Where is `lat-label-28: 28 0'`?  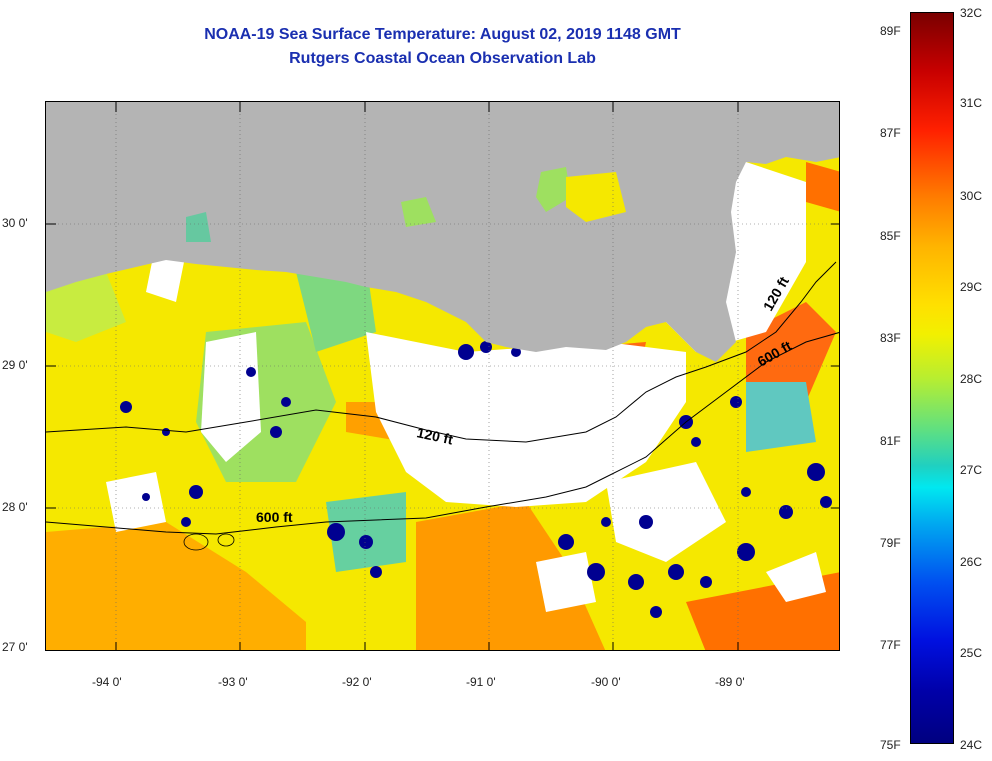 lat-label-28: 28 0' is located at coordinates (15, 507).